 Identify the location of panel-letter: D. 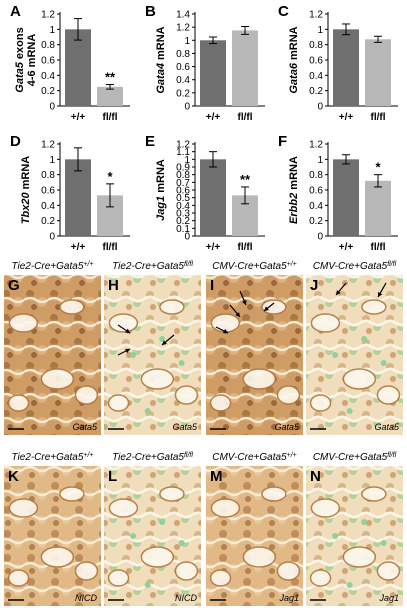
(15, 141).